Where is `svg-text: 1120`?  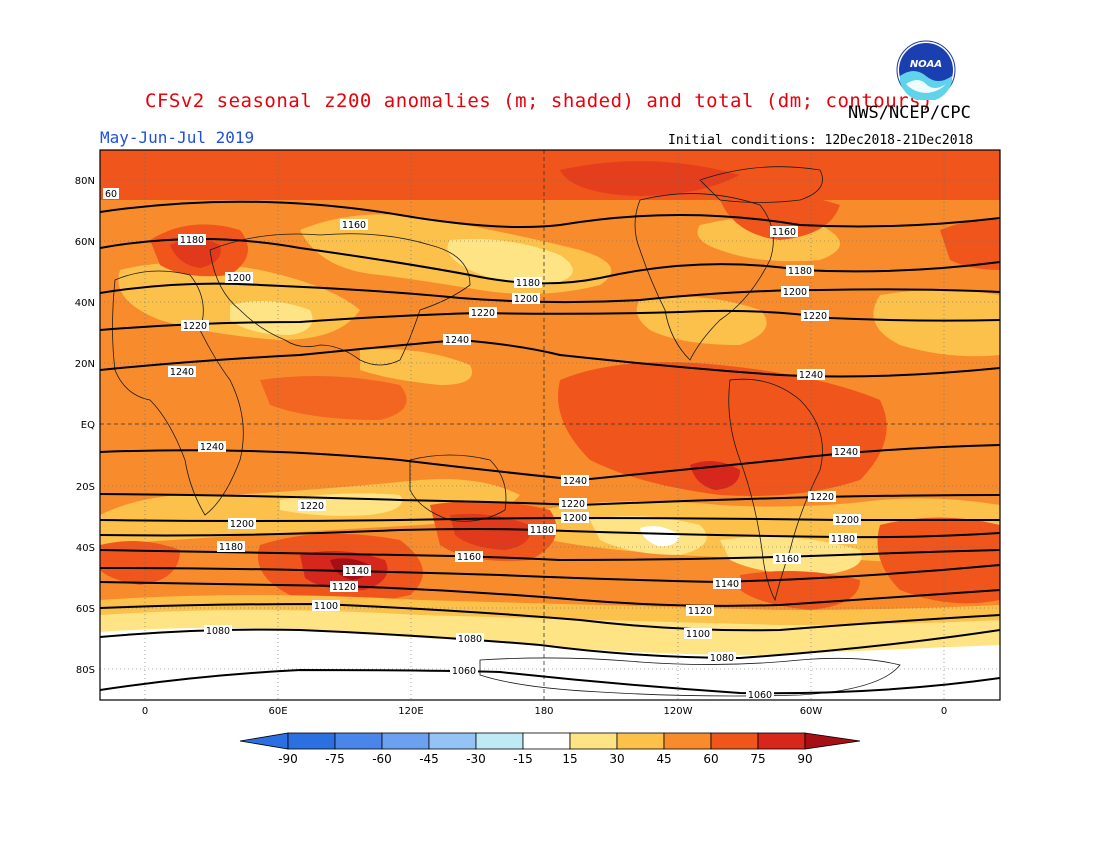 svg-text: 1120 is located at coordinates (344, 587).